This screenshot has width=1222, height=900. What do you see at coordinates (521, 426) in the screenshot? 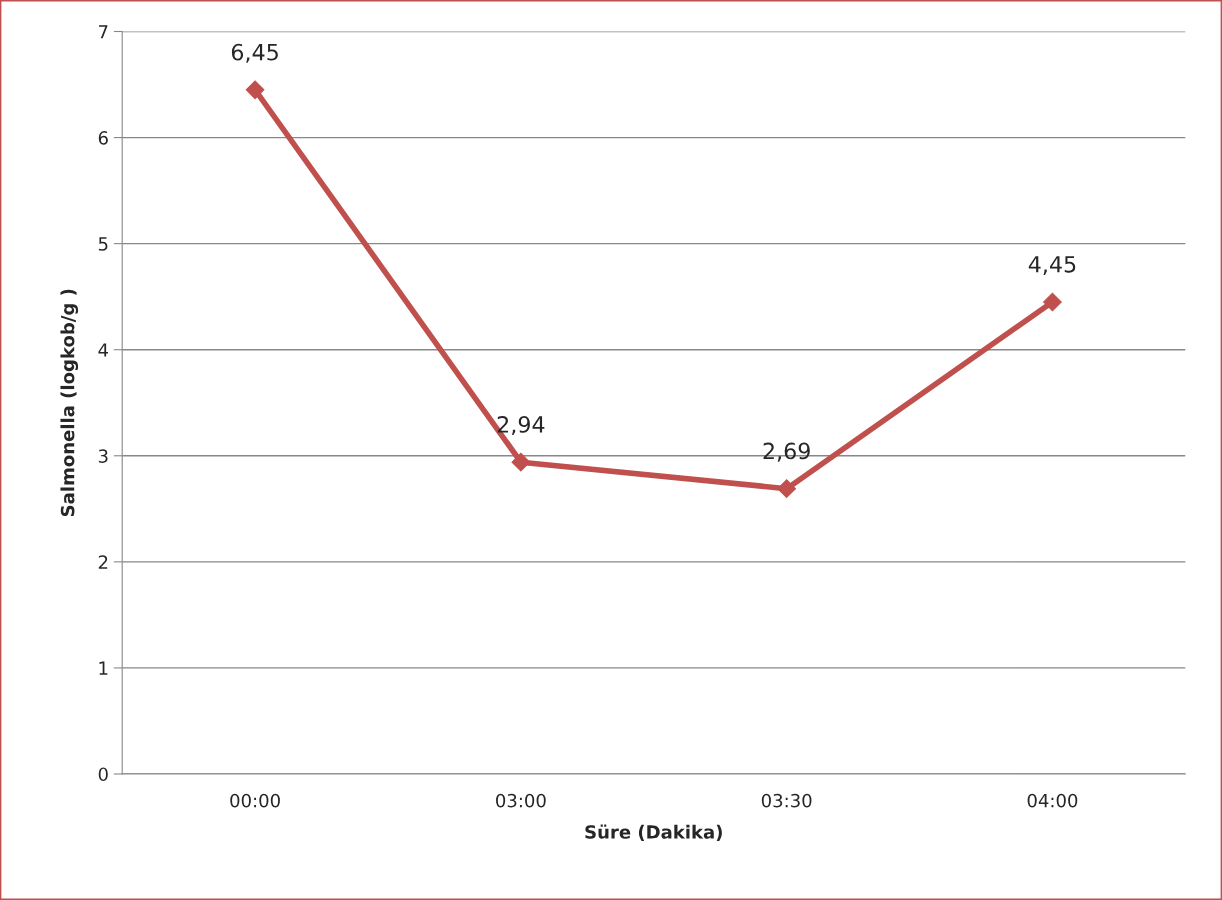
I see `data-label: 2,94` at bounding box center [521, 426].